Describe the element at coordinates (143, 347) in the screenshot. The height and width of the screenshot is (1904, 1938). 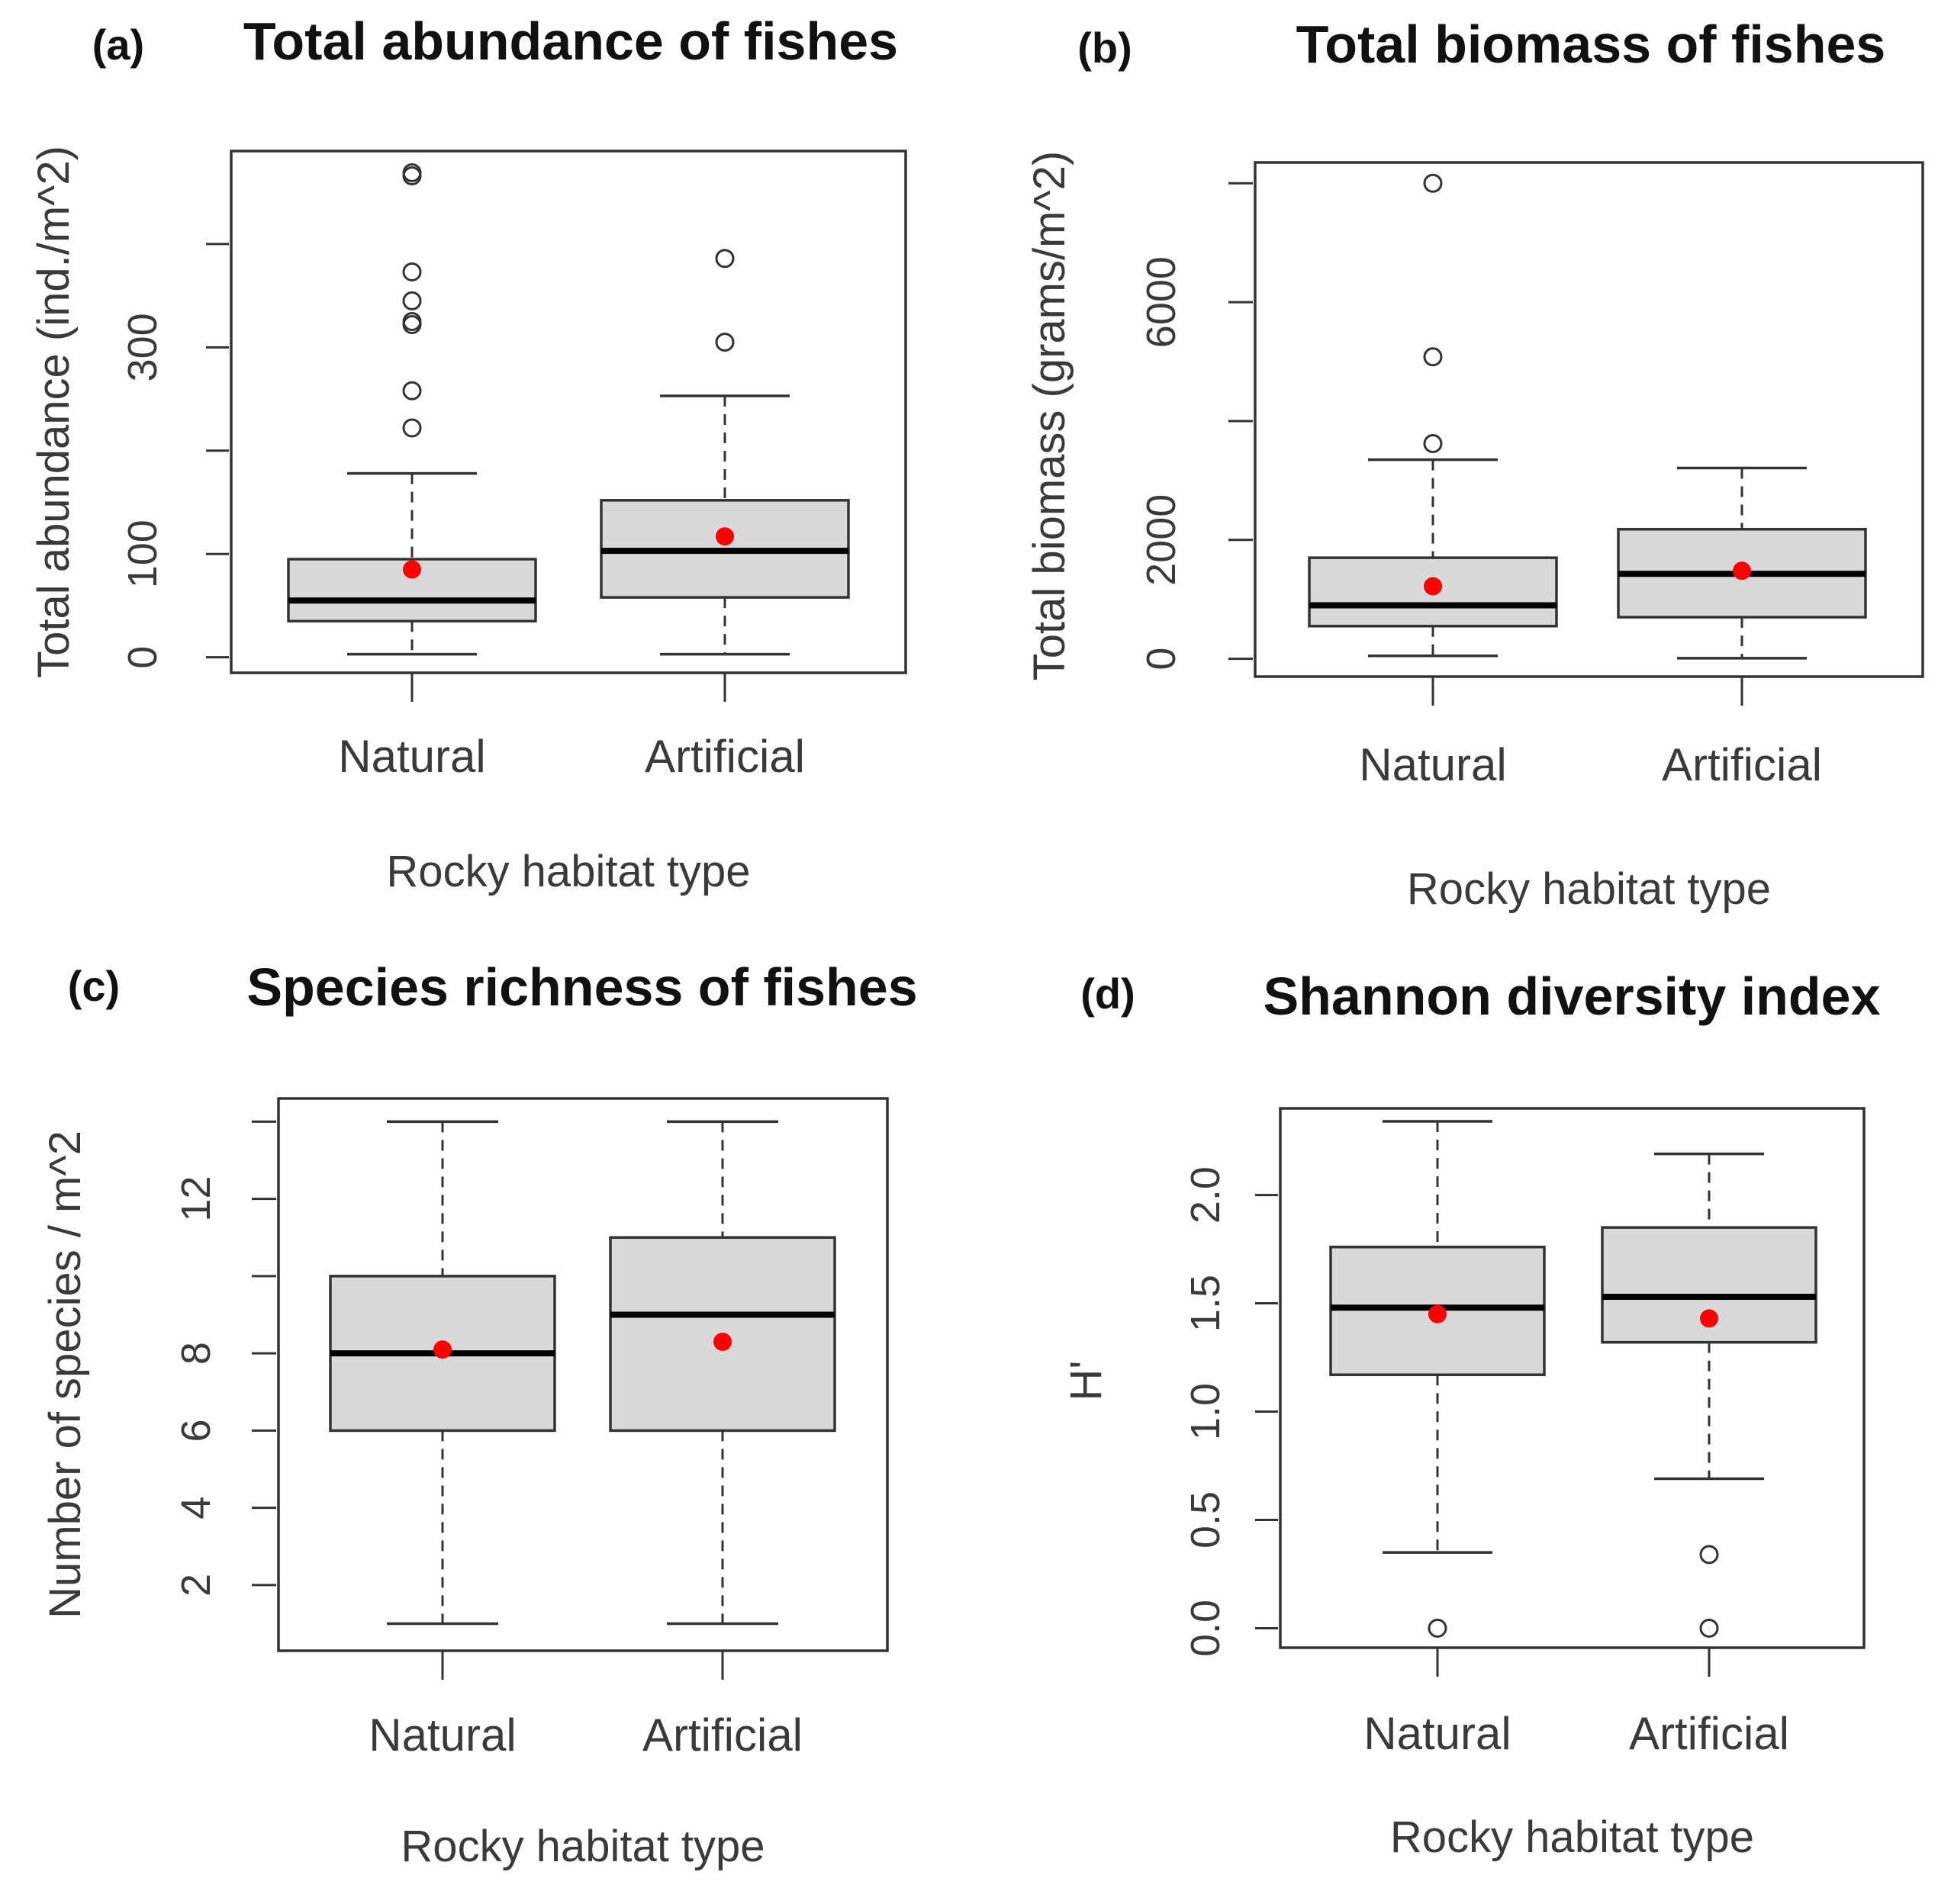
I see `y-tick-label: 300` at that location.